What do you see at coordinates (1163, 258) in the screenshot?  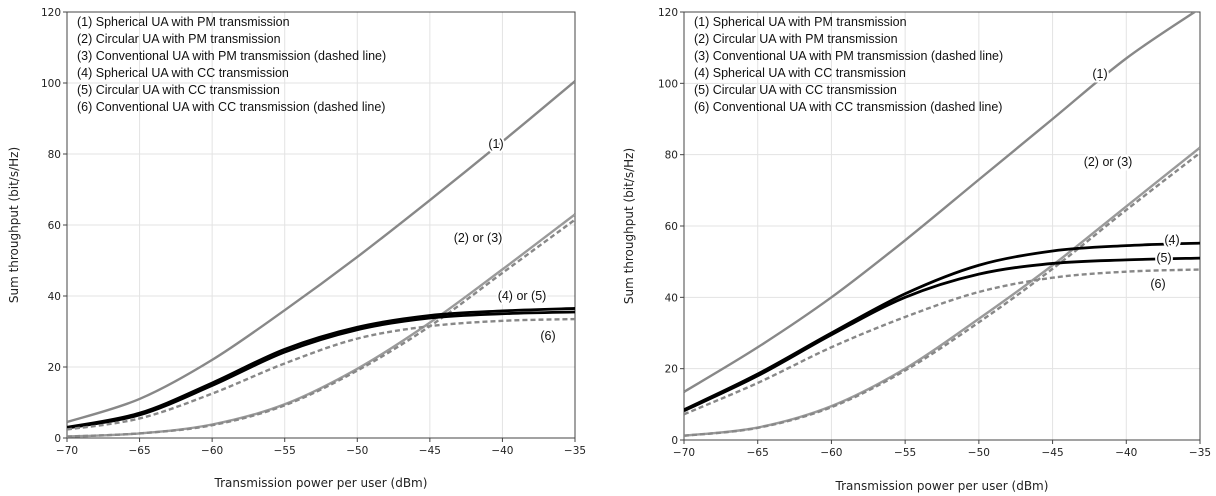 I see `curve-annotation: (5)` at bounding box center [1163, 258].